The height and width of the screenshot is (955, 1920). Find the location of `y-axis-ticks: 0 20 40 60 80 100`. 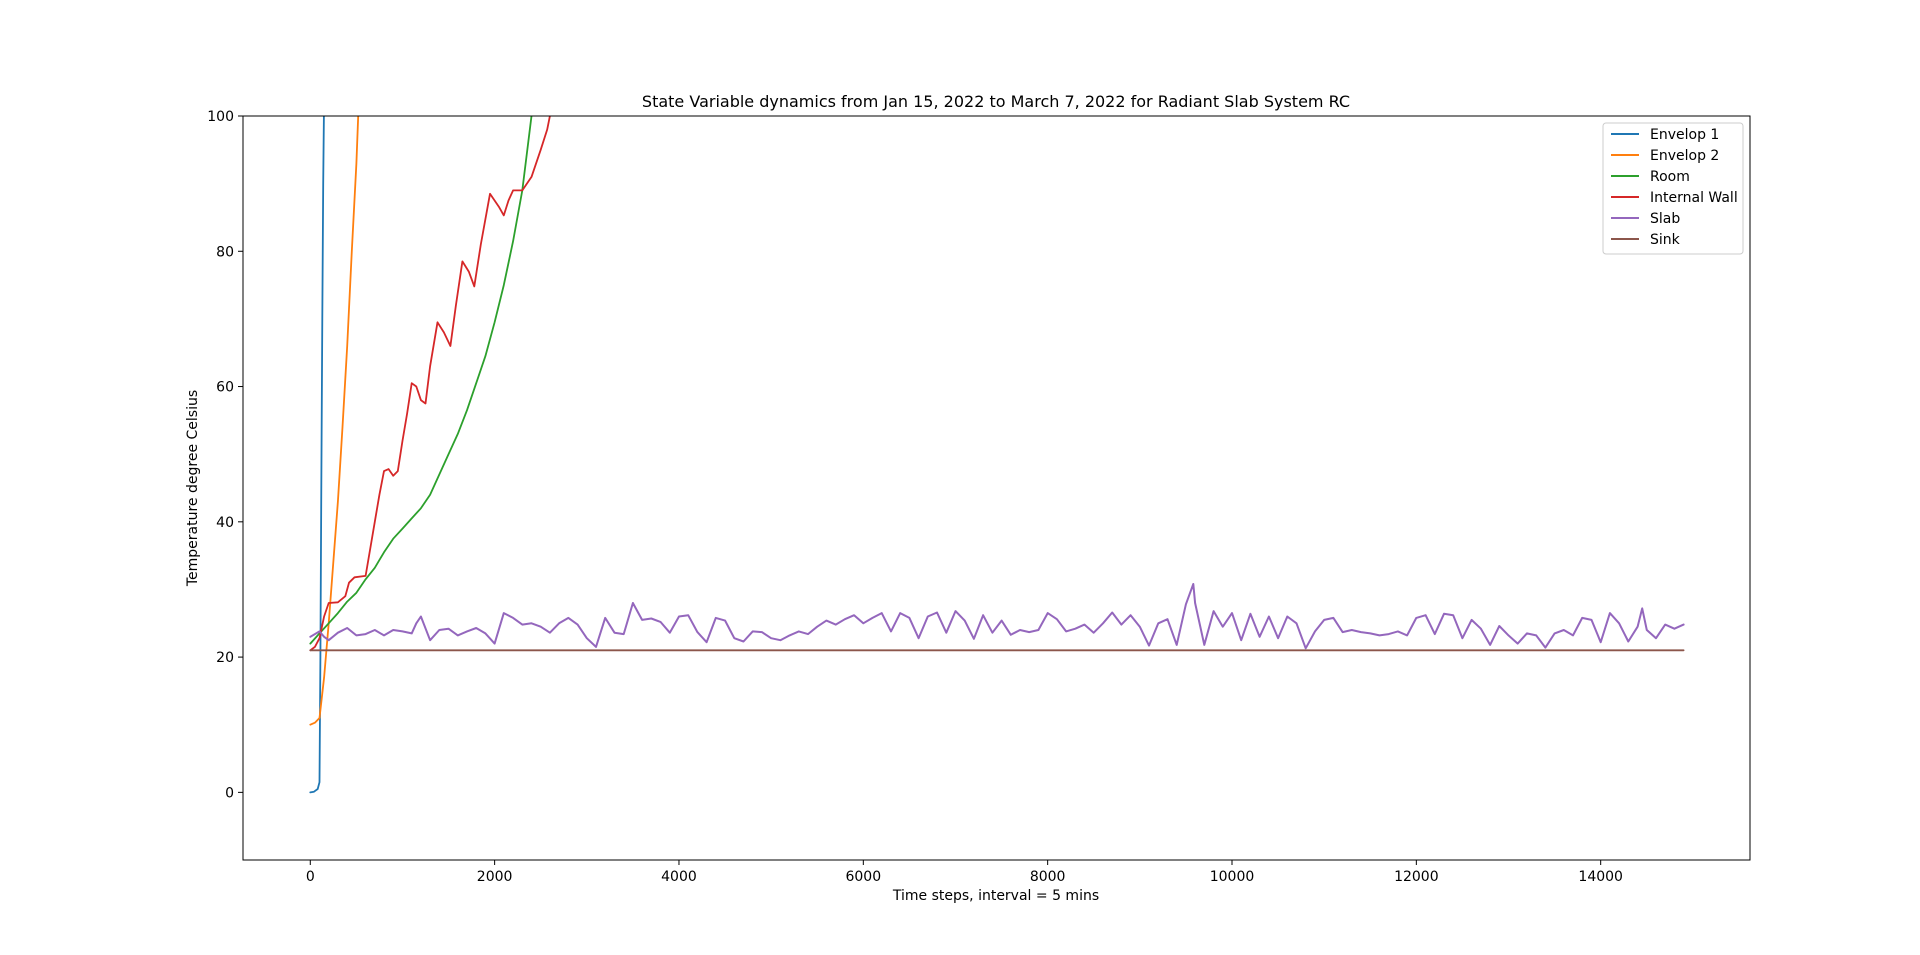

y-axis-ticks: 0 20 40 60 80 100 is located at coordinates (225, 455).